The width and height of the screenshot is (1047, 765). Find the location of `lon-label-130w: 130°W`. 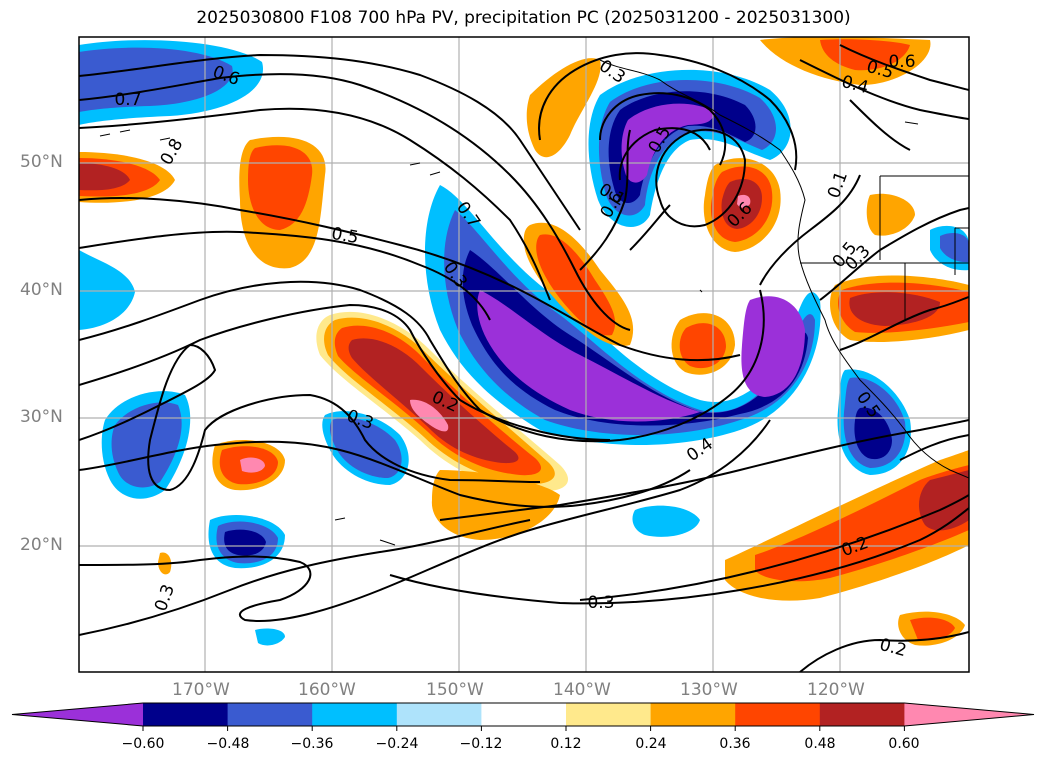

lon-label-130w: 130°W is located at coordinates (709, 690).